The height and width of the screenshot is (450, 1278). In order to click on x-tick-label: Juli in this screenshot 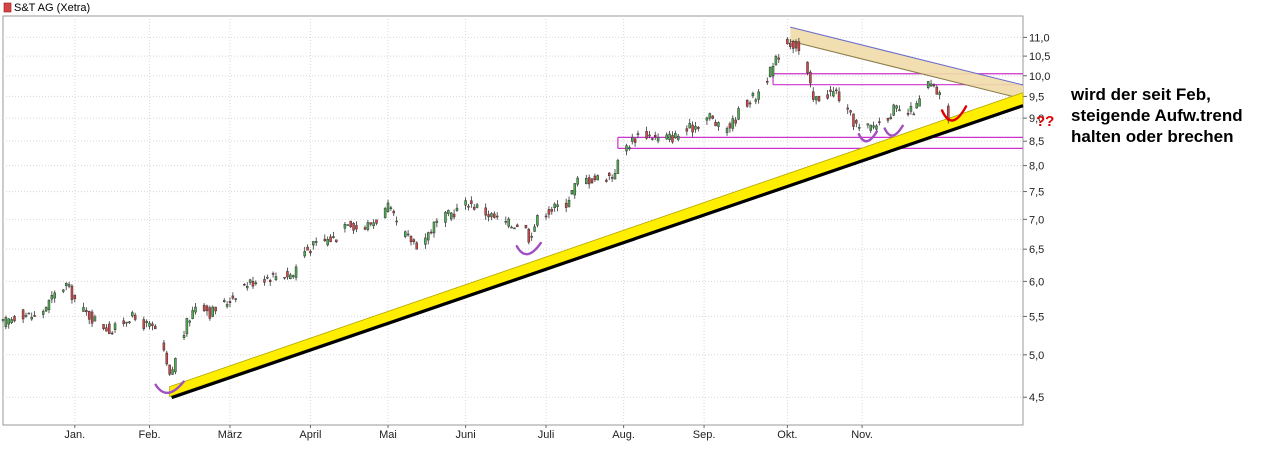, I will do `click(546, 435)`.